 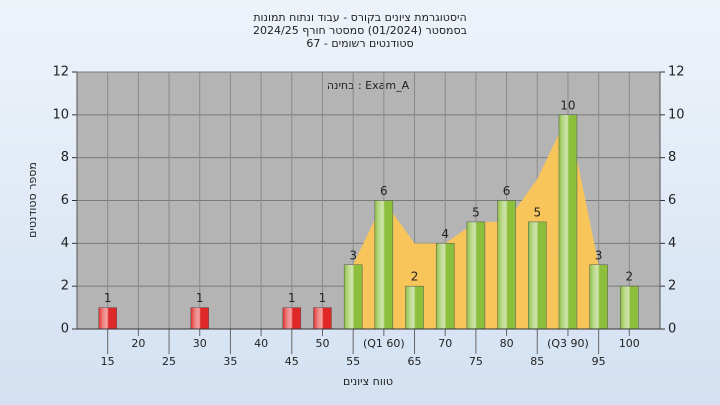 I want to click on y2-tick-label: 8, so click(x=672, y=157).